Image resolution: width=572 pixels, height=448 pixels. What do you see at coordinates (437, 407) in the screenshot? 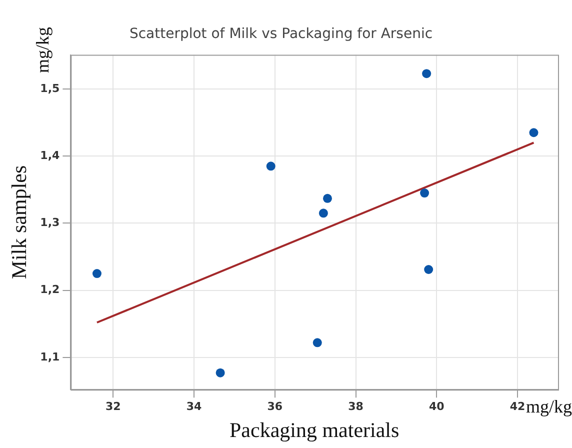
I see `x-tick-label: 40` at bounding box center [437, 407].